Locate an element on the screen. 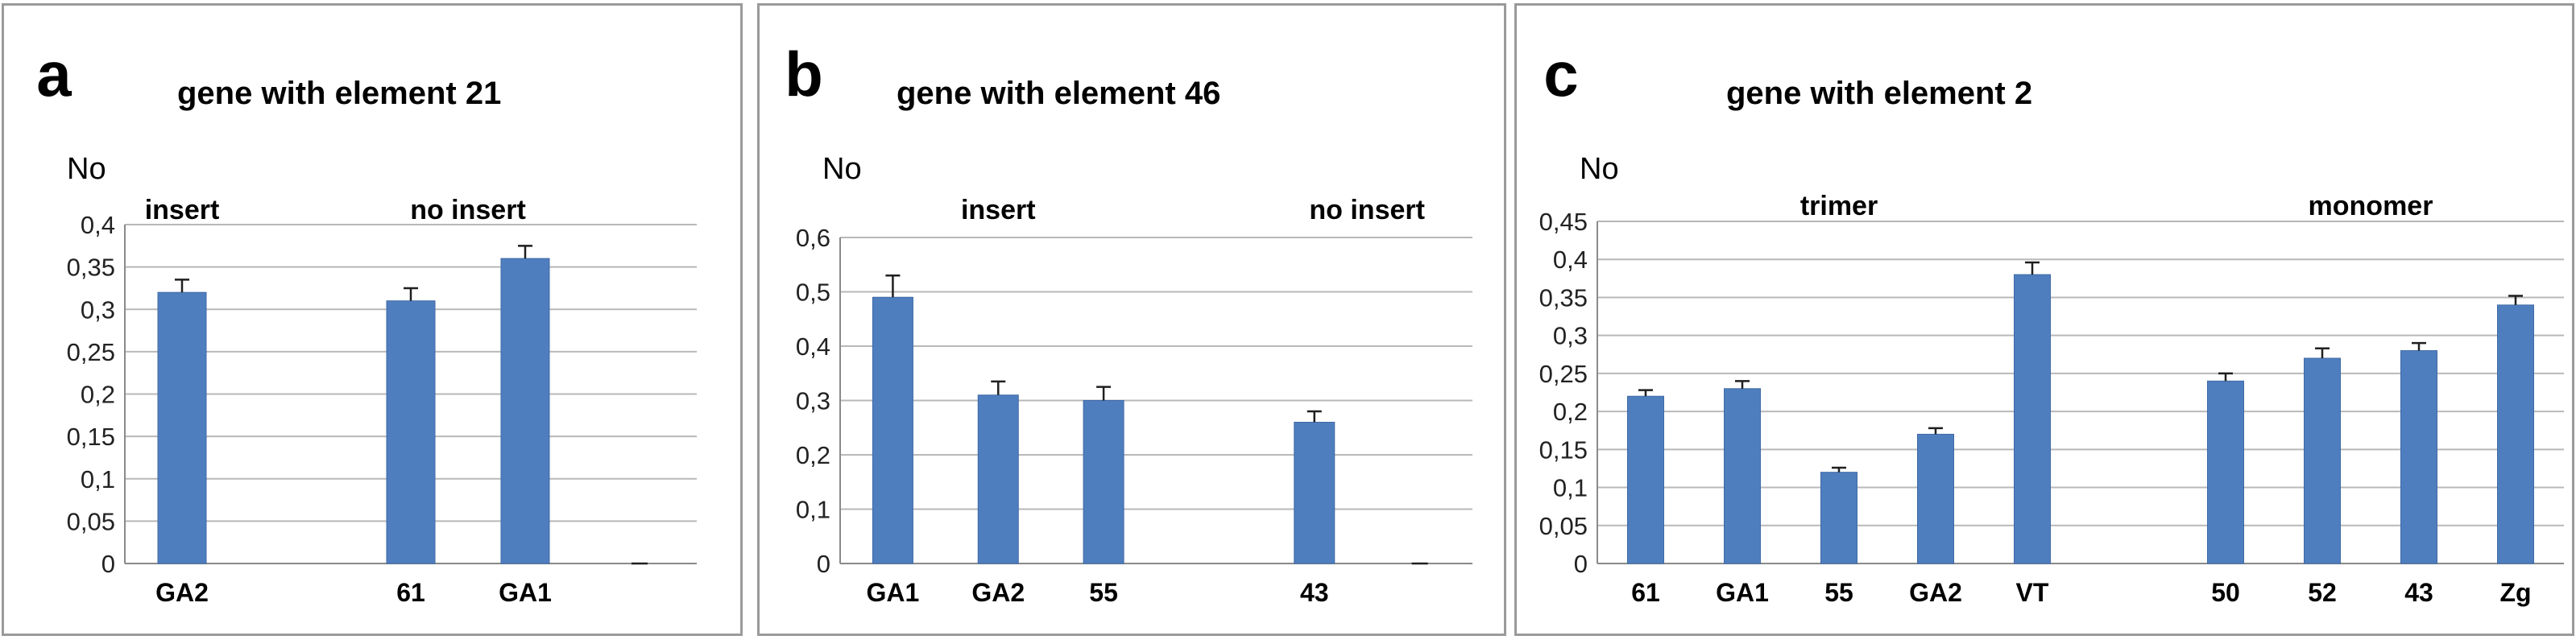 Image resolution: width=2576 pixels, height=644 pixels. x-category-label: VT is located at coordinates (2032, 592).